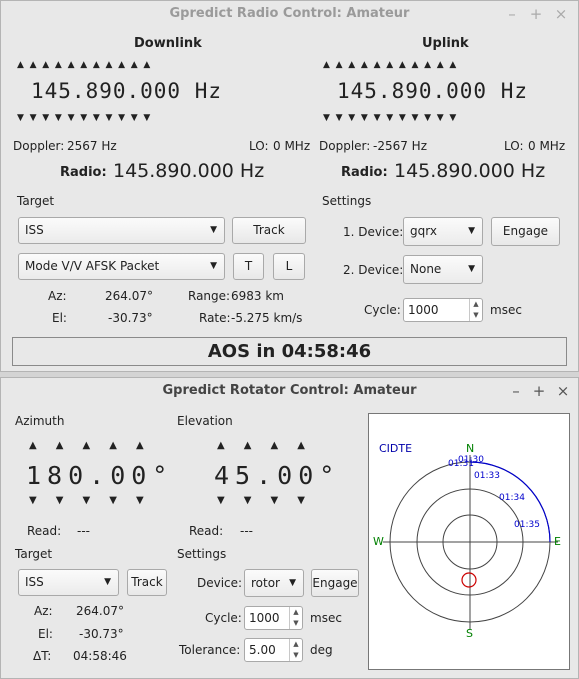 This screenshot has width=579, height=679. I want to click on track-time-label: 01:31, so click(461, 464).